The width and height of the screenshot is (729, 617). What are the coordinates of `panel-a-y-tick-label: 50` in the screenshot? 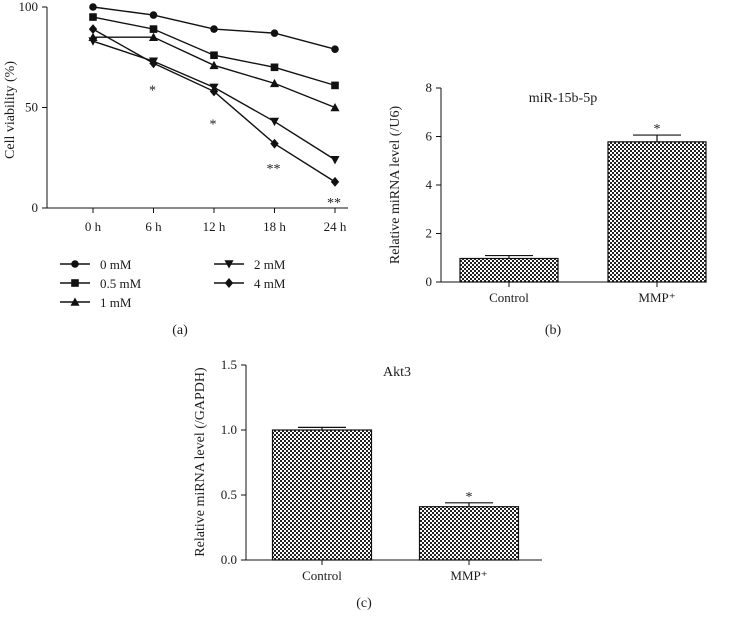 It's located at (31, 107).